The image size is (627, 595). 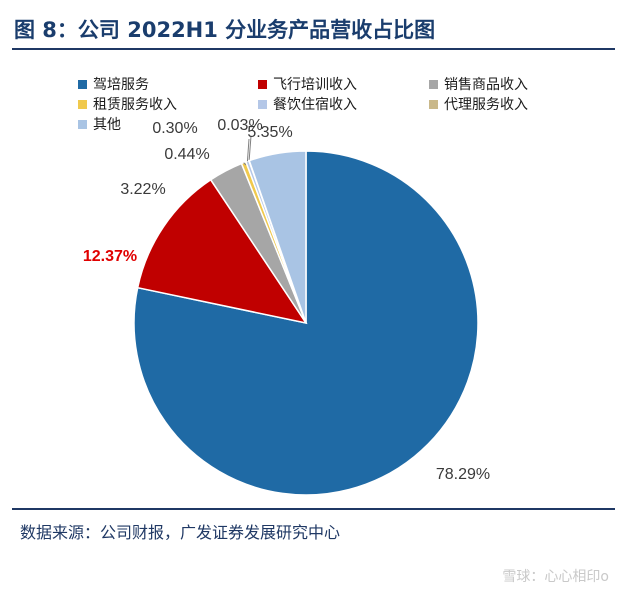 I want to click on legend-item-3: 销售商品收入, so click(x=478, y=84).